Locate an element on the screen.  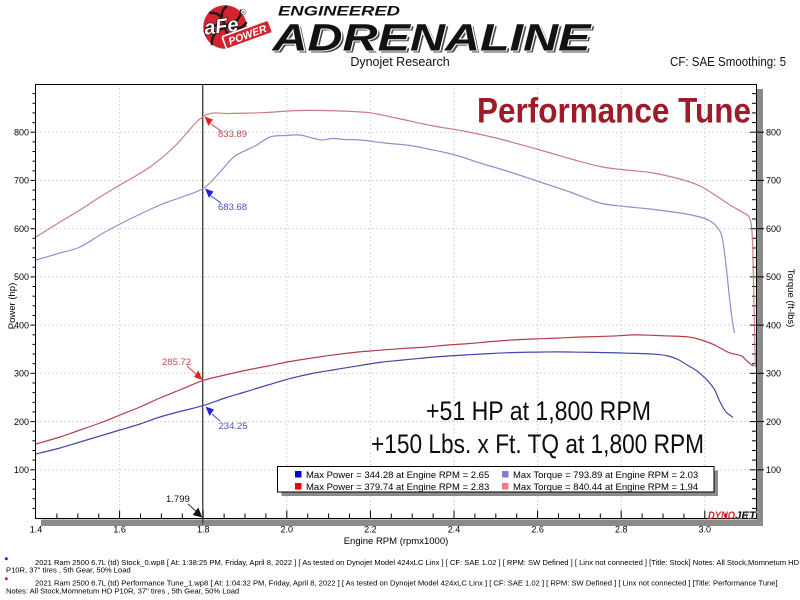
svg-text: Engine RPM (rpmx1000) is located at coordinates (396, 541).